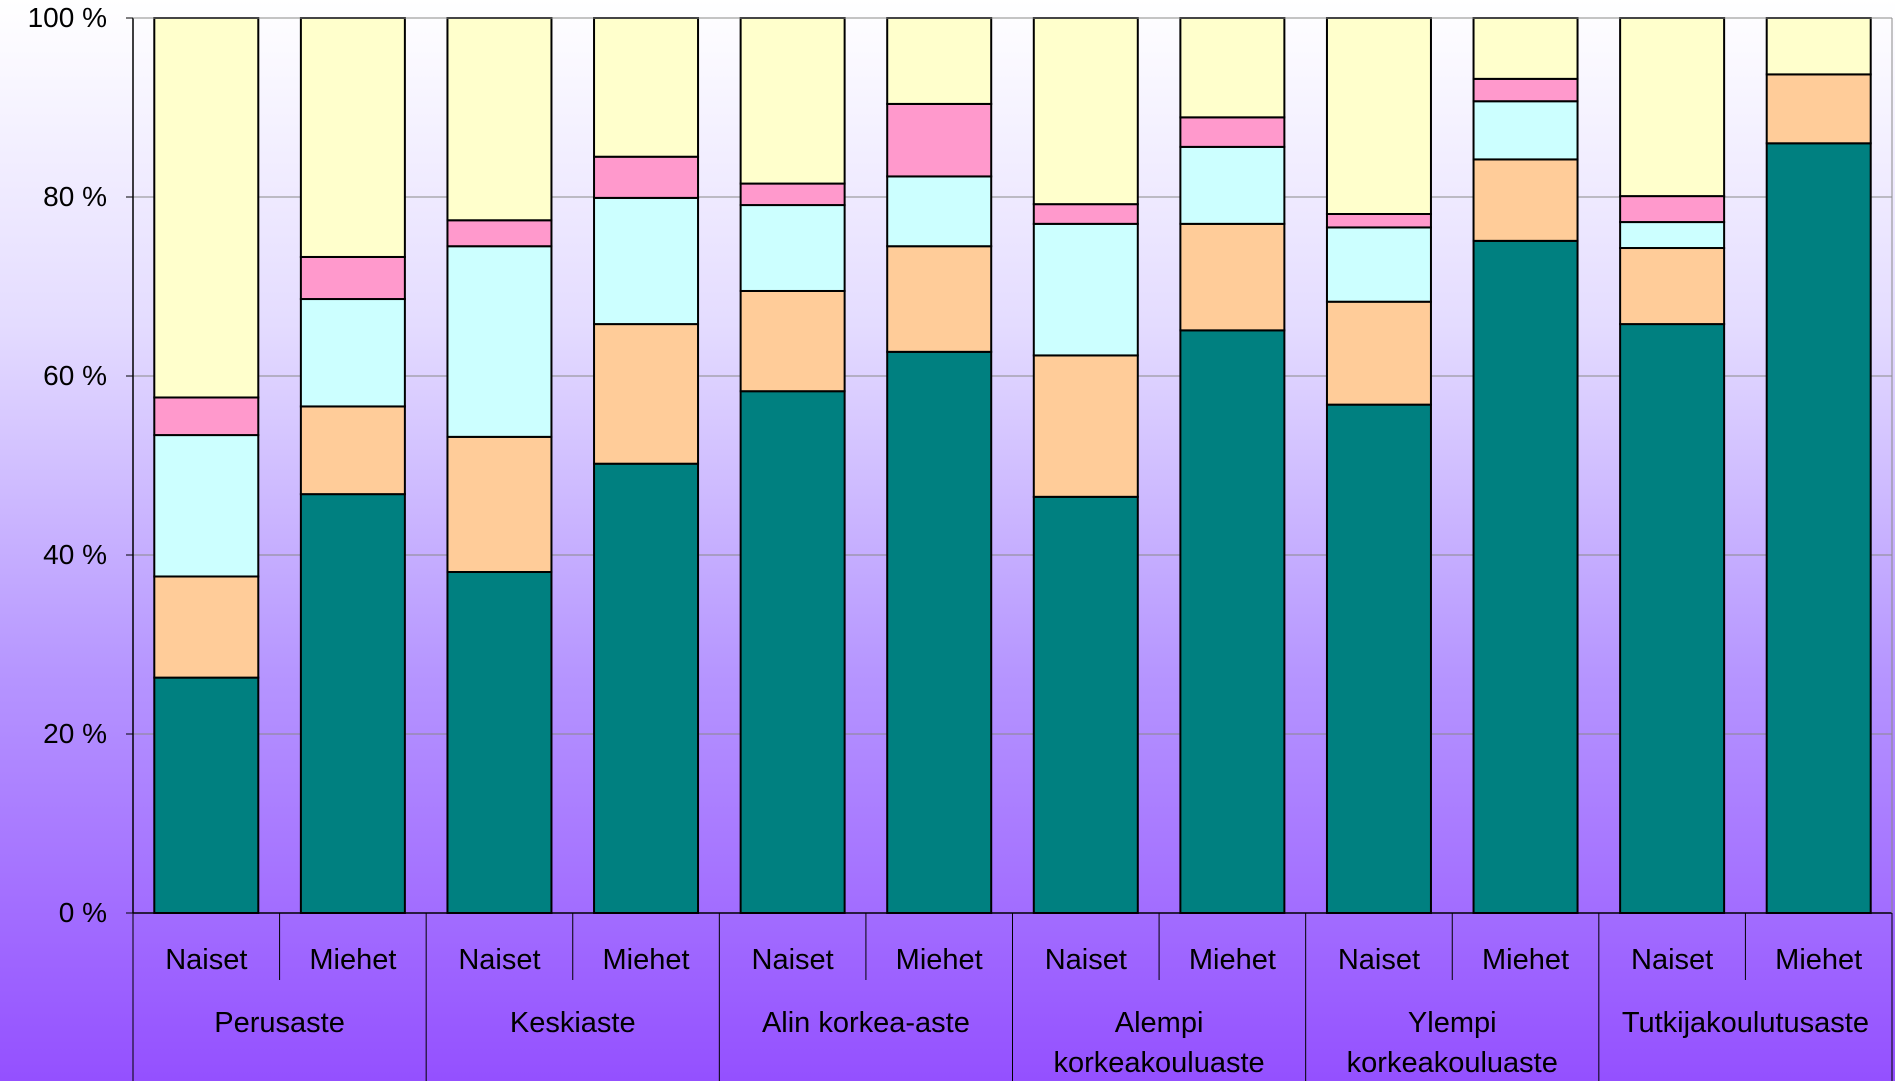 The width and height of the screenshot is (1895, 1081). I want to click on group-label: Perusaste, so click(279, 1023).